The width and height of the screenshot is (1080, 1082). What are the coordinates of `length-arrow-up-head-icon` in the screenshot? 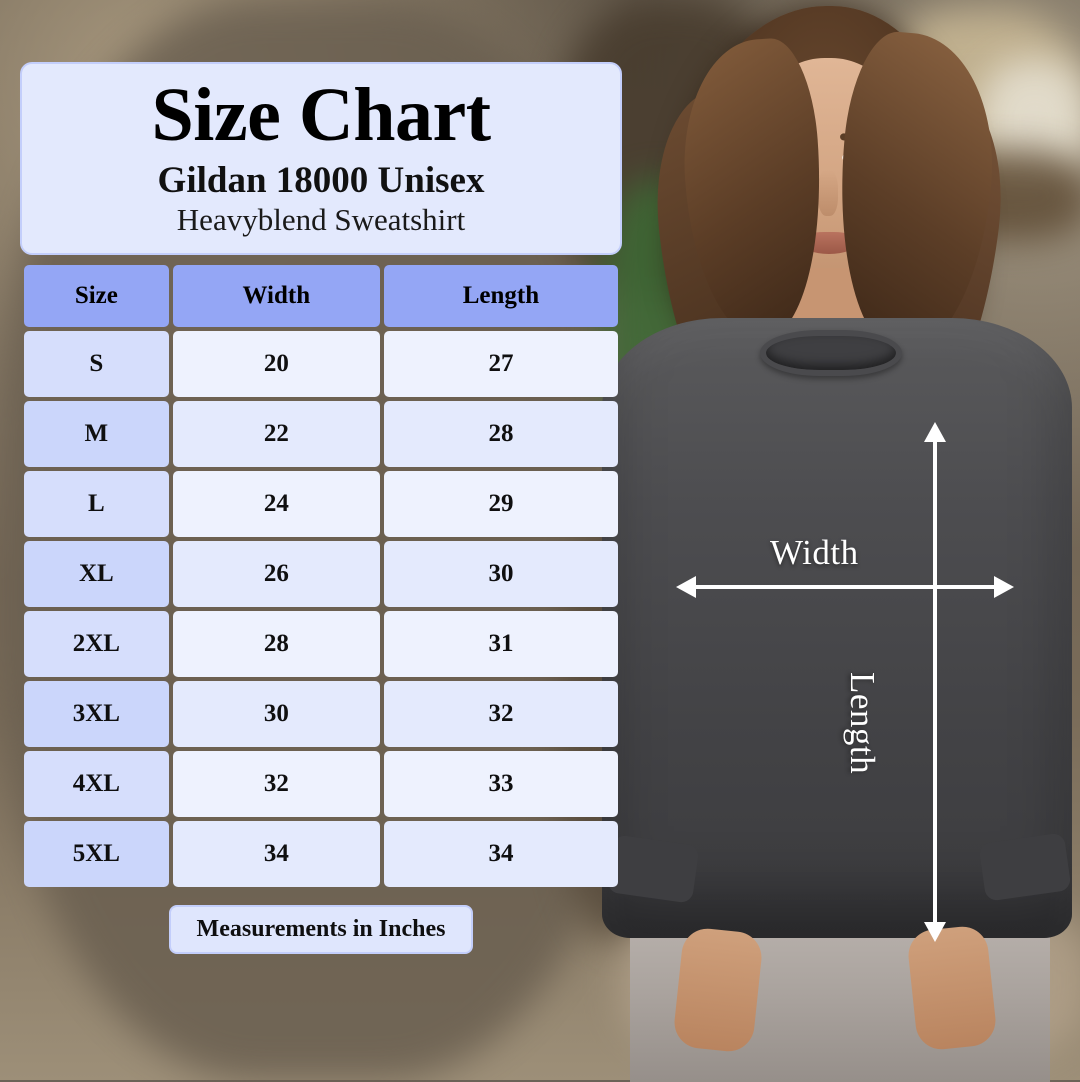 It's located at (935, 432).